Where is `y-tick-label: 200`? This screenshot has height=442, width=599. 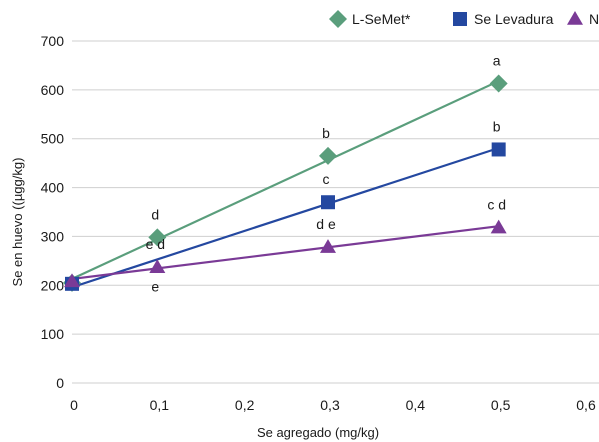
y-tick-label: 200 is located at coordinates (53, 285).